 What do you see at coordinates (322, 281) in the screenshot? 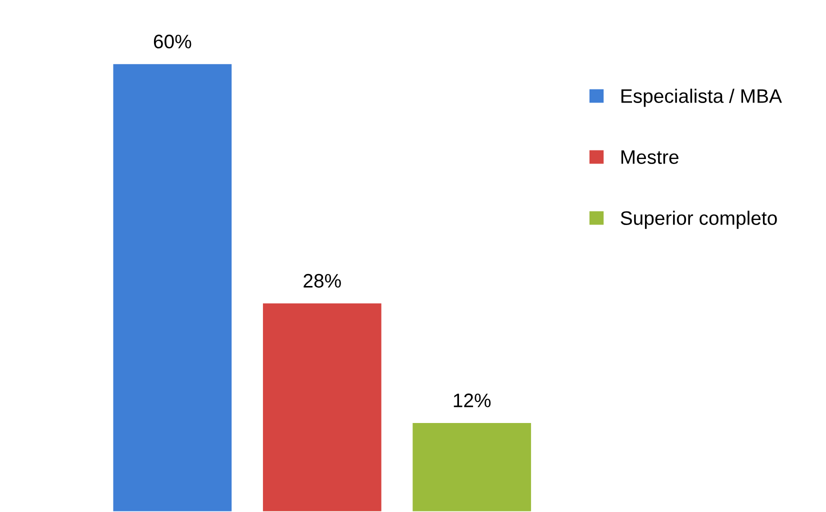
I see `data-label: 28%` at bounding box center [322, 281].